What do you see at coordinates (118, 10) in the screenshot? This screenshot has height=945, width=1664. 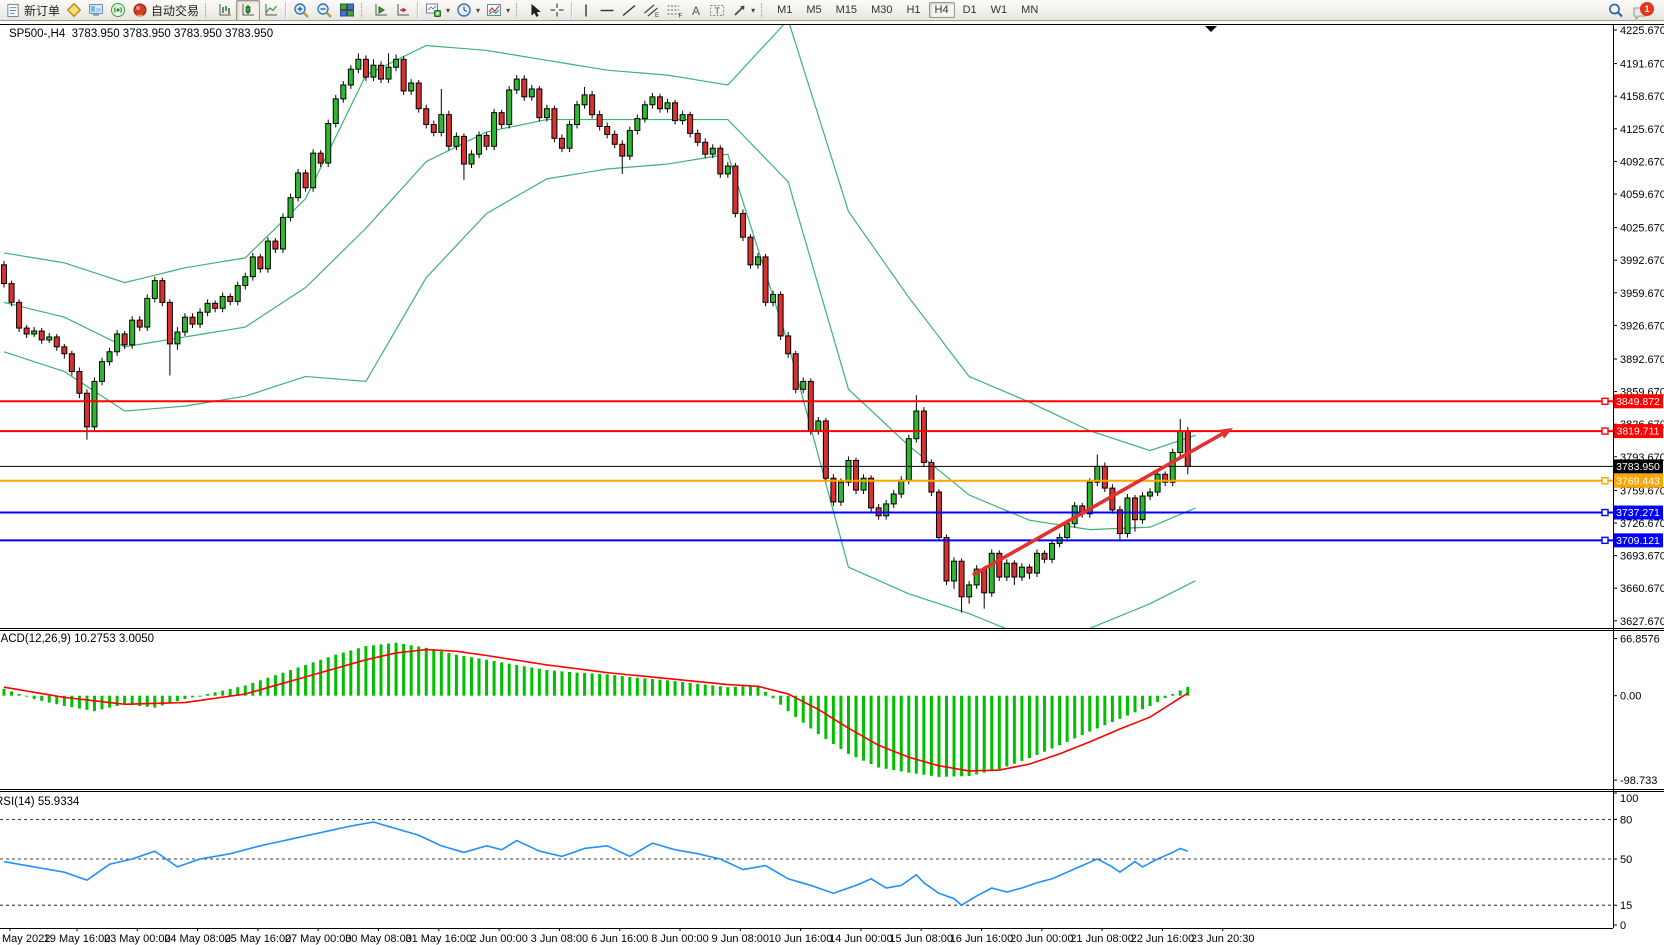 I see `signal-button` at bounding box center [118, 10].